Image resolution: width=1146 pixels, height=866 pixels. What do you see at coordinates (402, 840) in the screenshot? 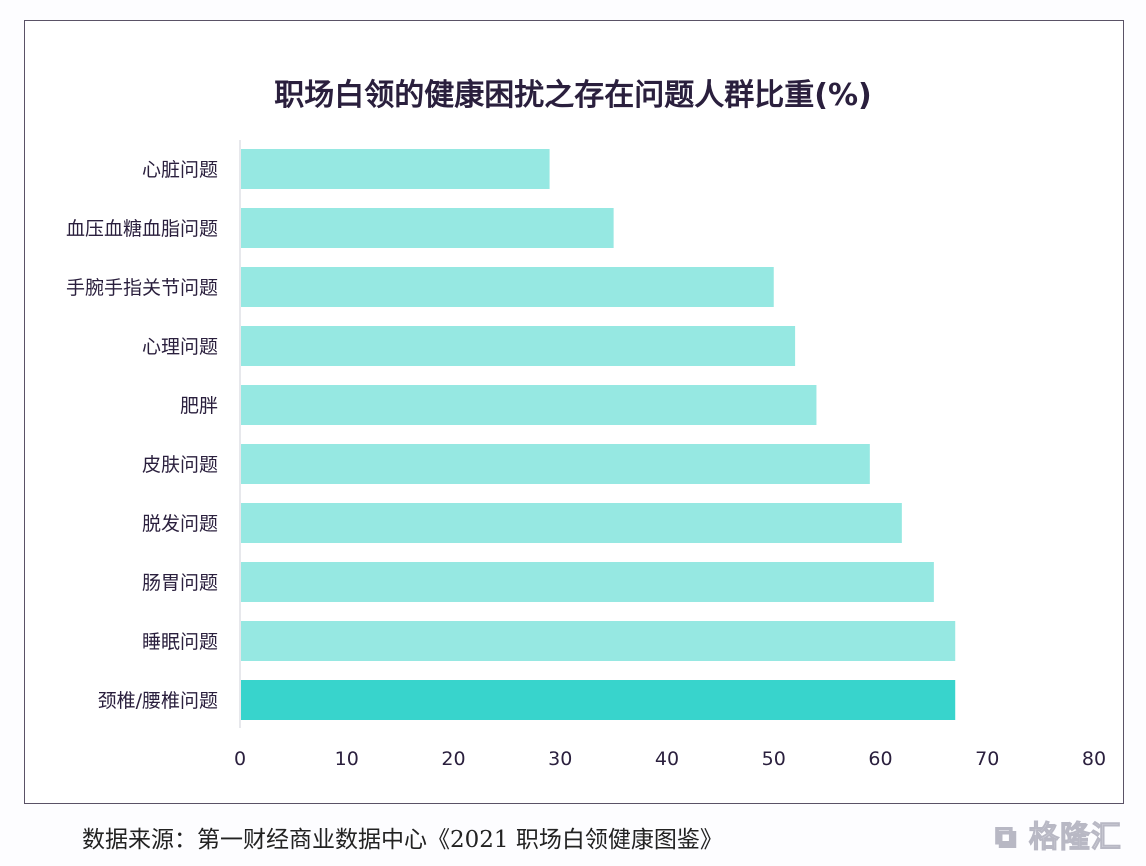
I see `source-note: 数据来源：第一财经商业数据中心《2021 职场白领健康图鉴》` at bounding box center [402, 840].